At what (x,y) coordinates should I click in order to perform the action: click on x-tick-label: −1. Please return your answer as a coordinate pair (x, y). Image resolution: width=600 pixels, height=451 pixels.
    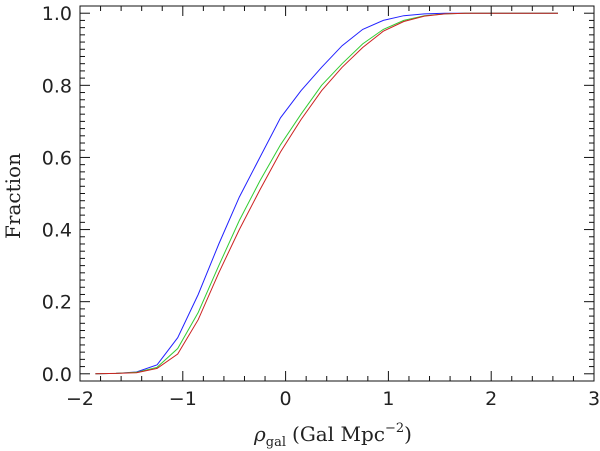
    Looking at the image, I should click on (183, 399).